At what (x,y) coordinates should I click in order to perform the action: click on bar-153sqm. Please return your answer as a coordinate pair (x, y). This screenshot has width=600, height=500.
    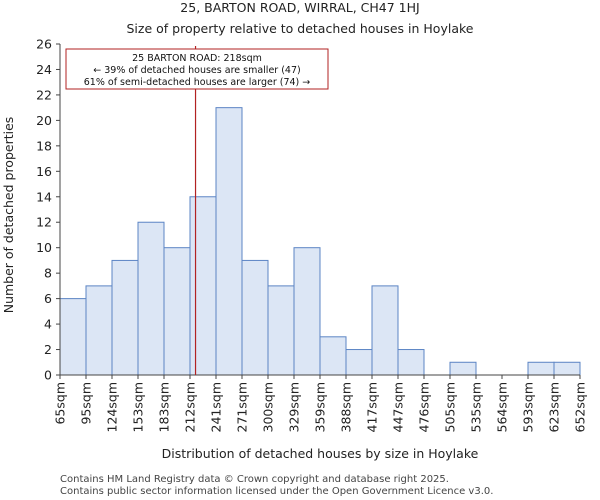
    Looking at the image, I should click on (151, 298).